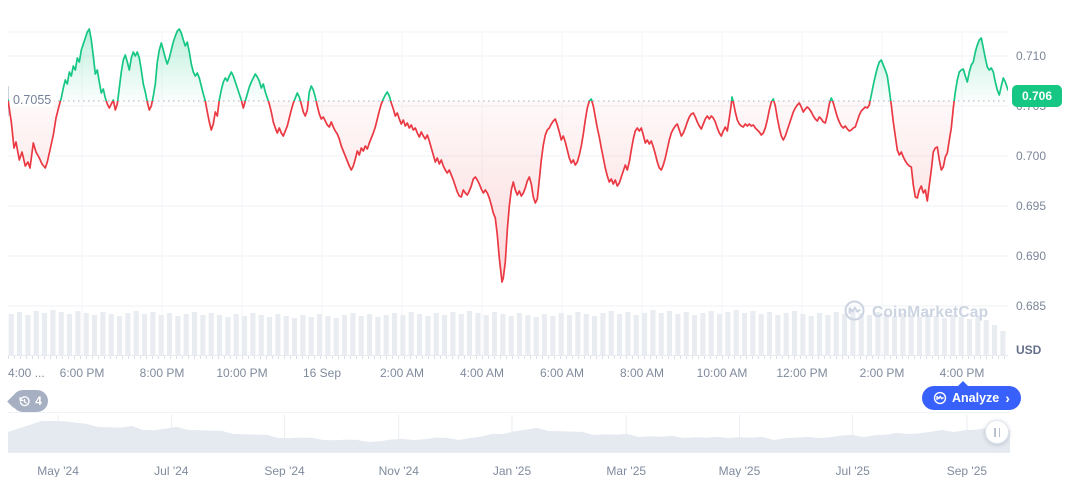  What do you see at coordinates (722, 373) in the screenshot?
I see `x-axis-label: 10:00 AM` at bounding box center [722, 373].